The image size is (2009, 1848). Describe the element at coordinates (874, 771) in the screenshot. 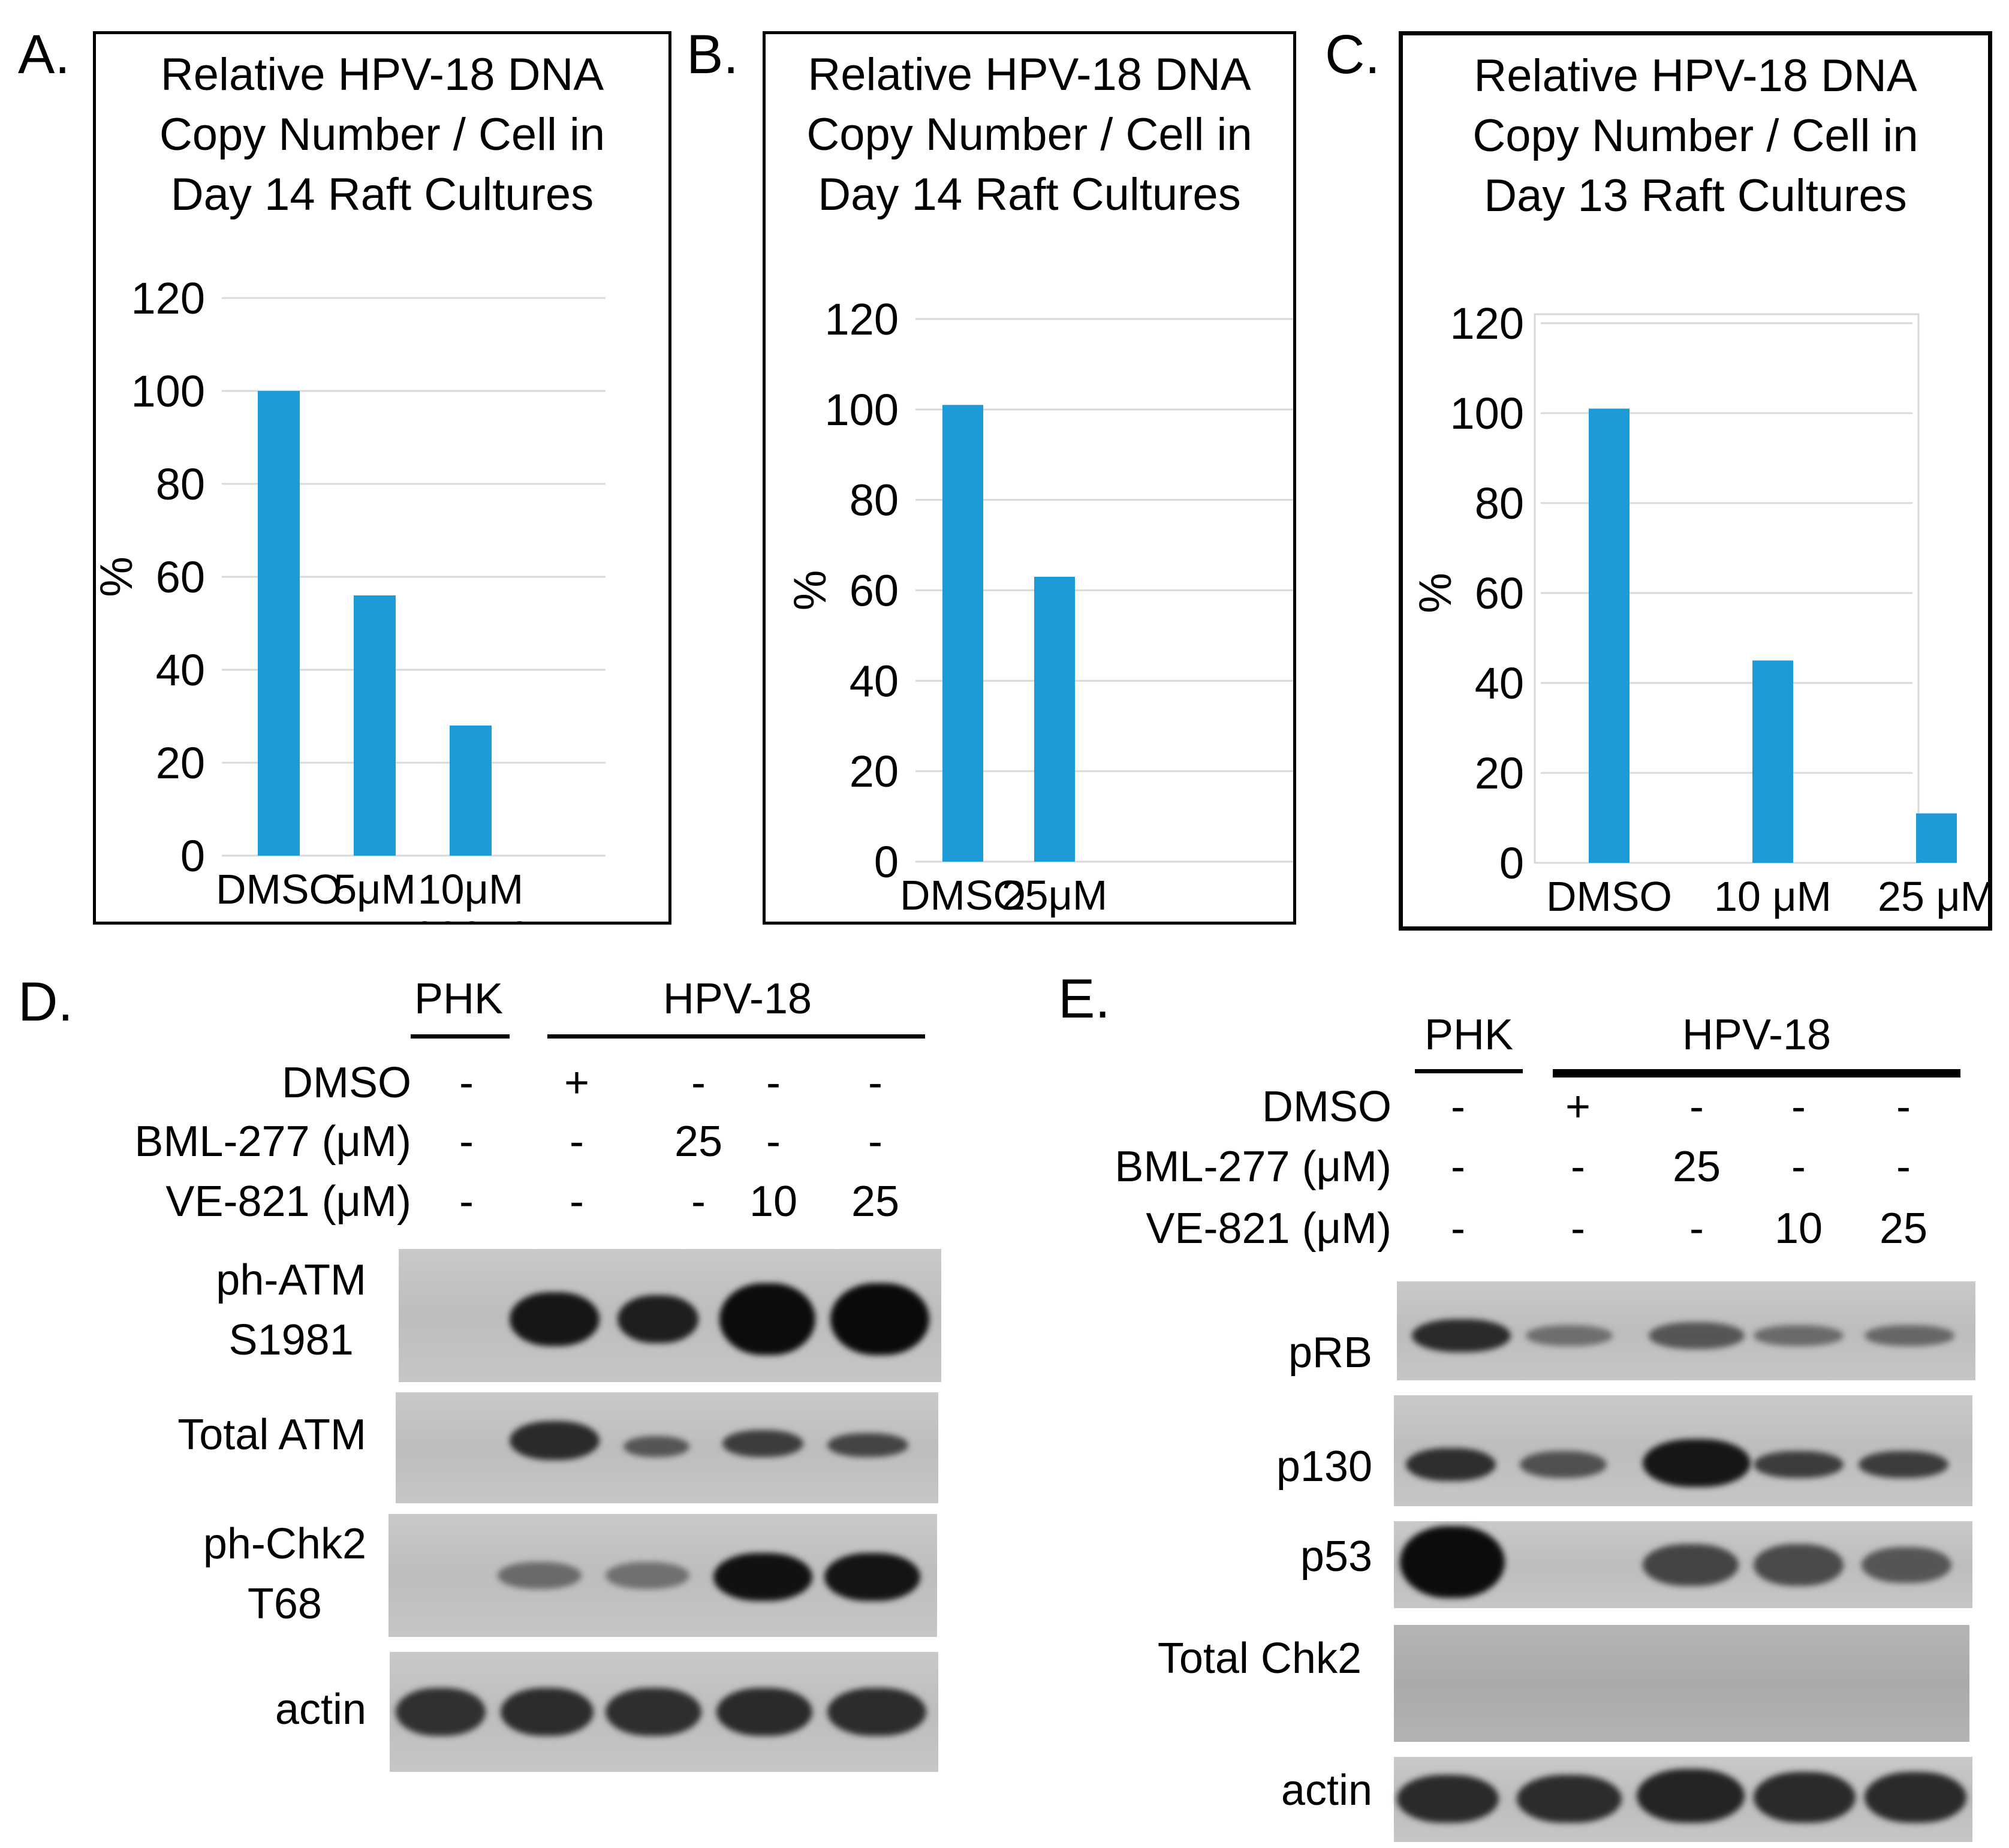

I see `chart-1-ytick-label: 20` at that location.